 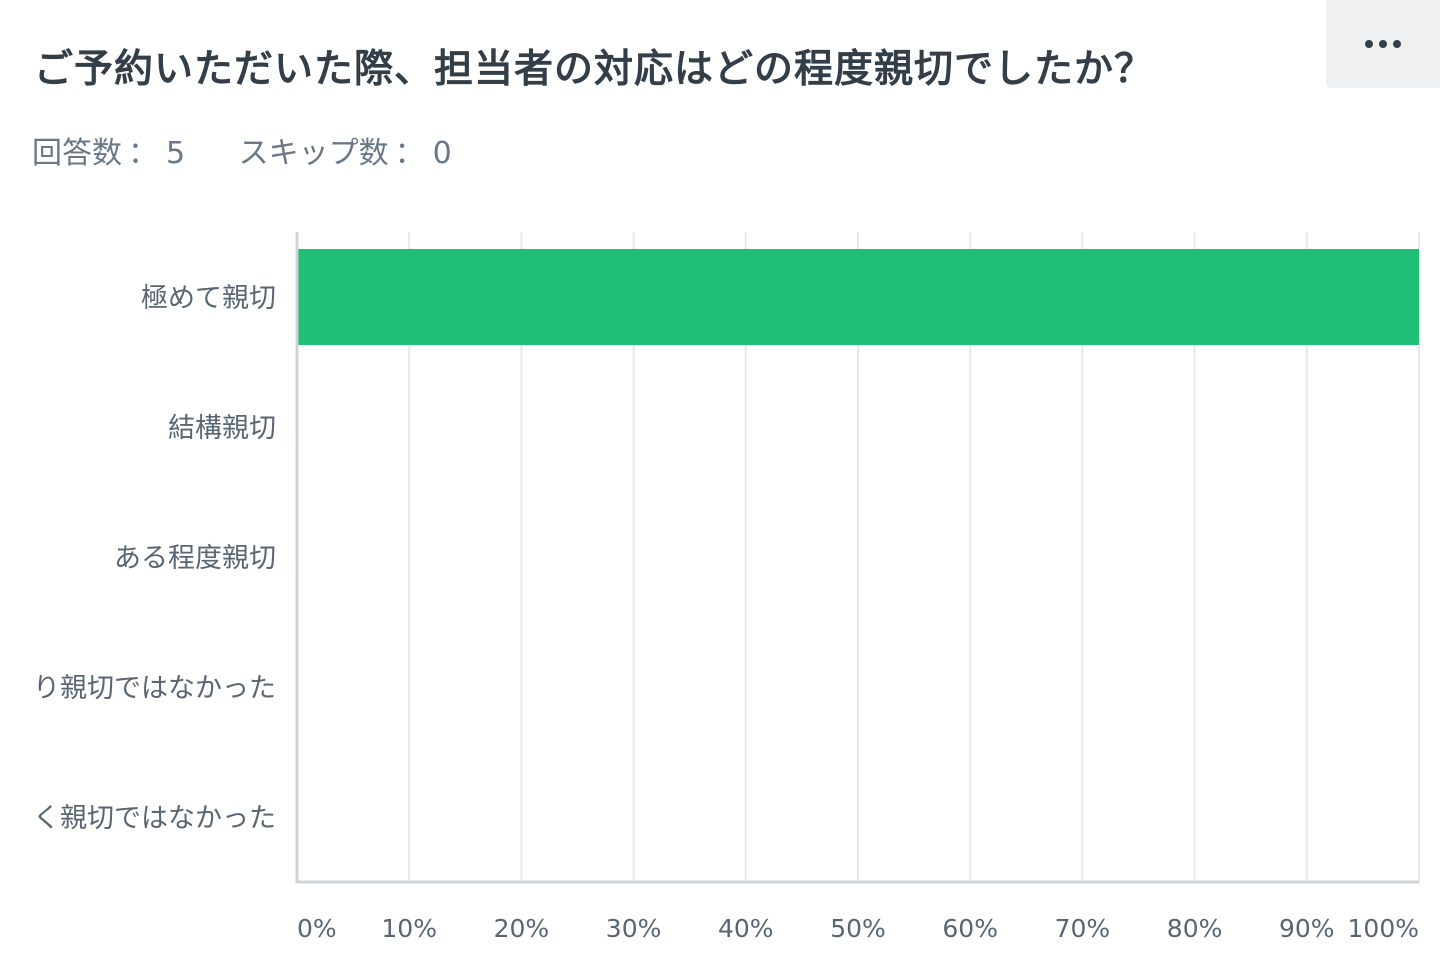 What do you see at coordinates (77, 153) in the screenshot?
I see `answered-label: 回答数` at bounding box center [77, 153].